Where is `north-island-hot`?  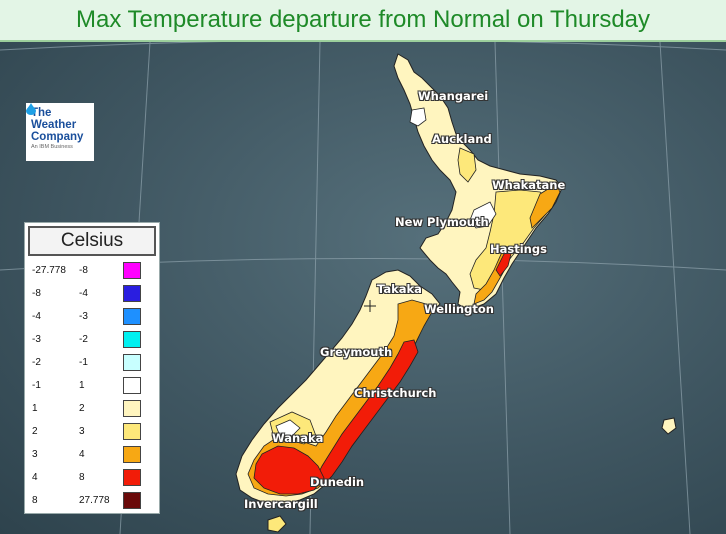 north-island-hot is located at coordinates (545, 206).